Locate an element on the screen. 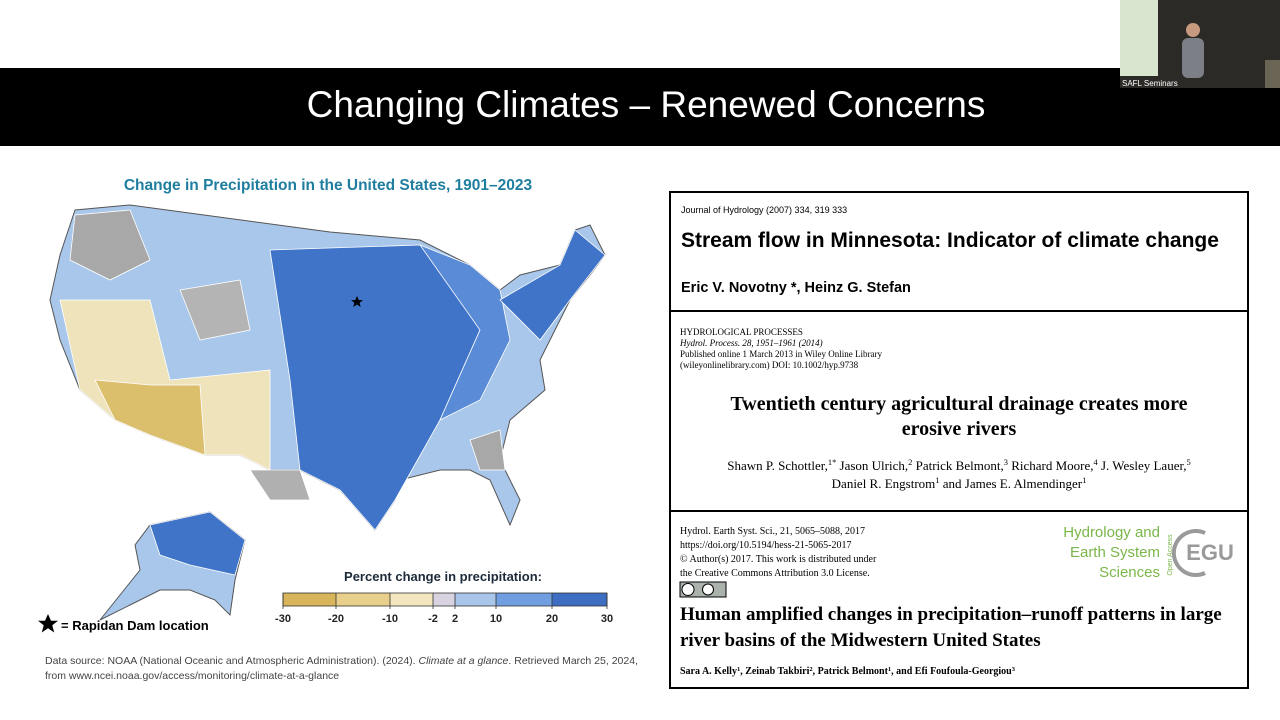  publisher: EGU is located at coordinates (1210, 552).